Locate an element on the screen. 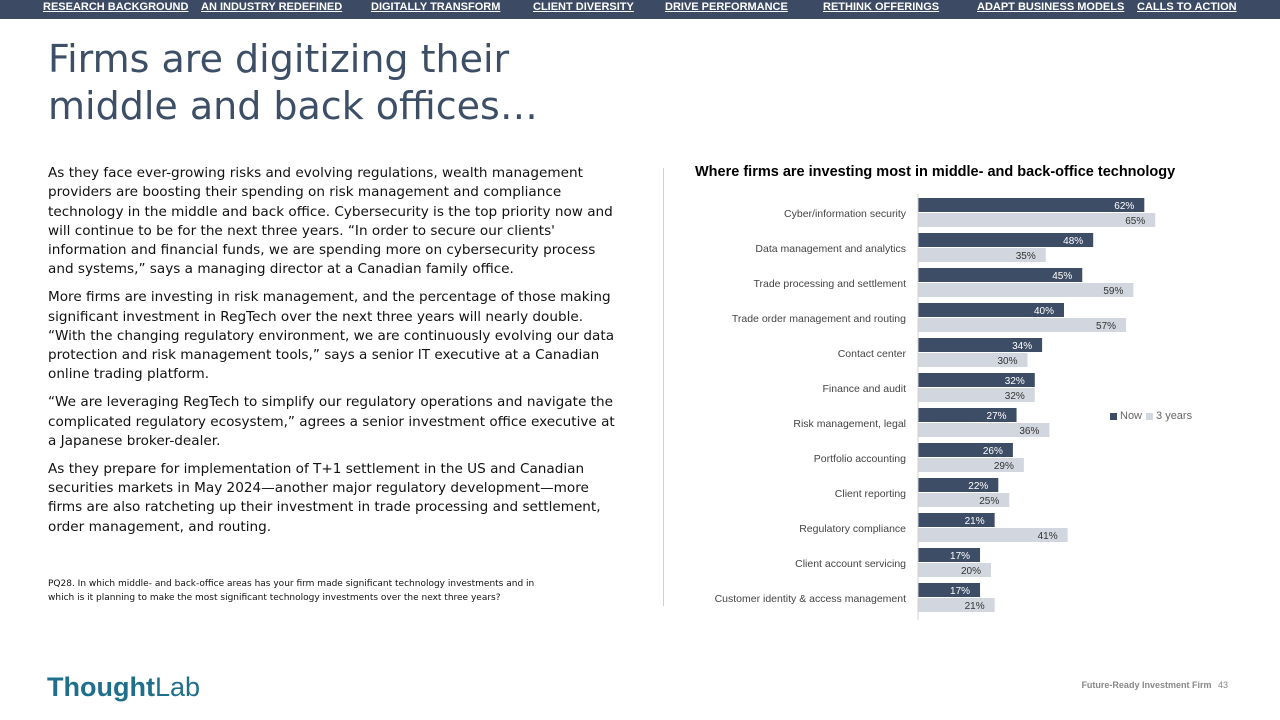 The image size is (1280, 720). category-label-customer-identity-access-management: Customer identity & access management is located at coordinates (811, 599).